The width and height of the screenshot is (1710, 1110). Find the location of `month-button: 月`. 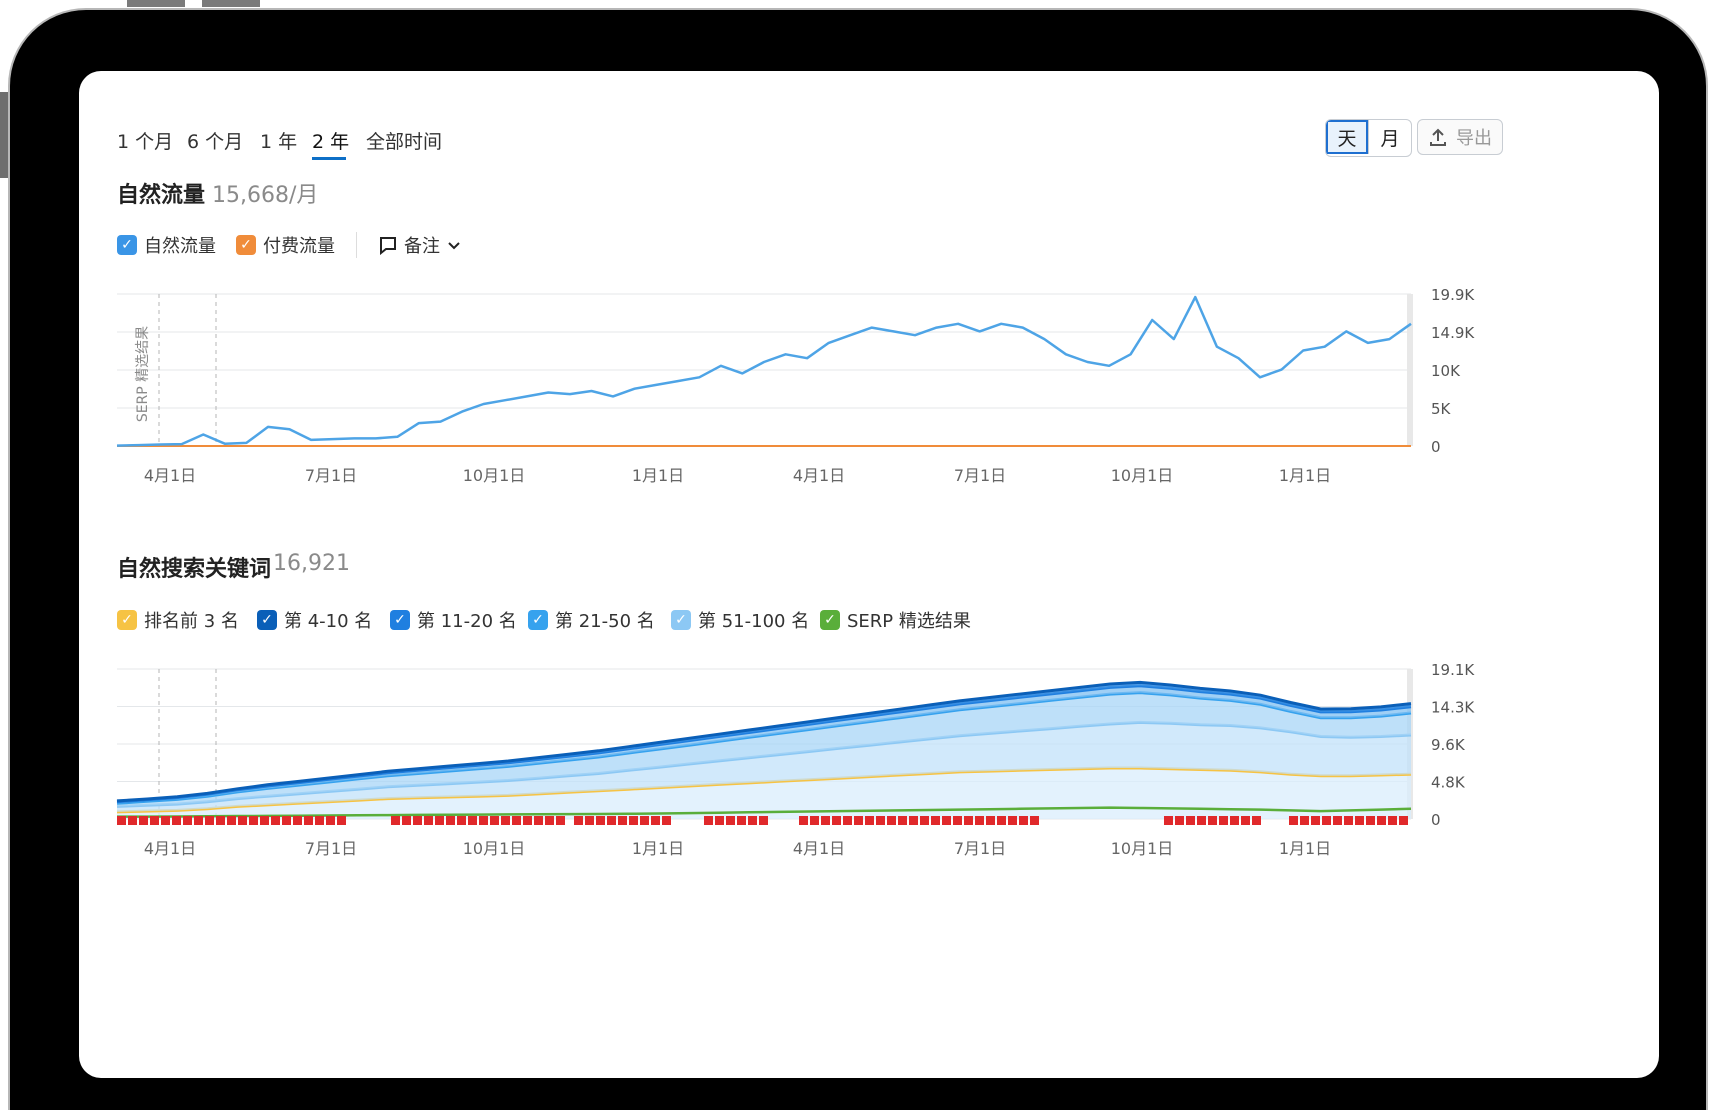

month-button: 月 is located at coordinates (1389, 137).